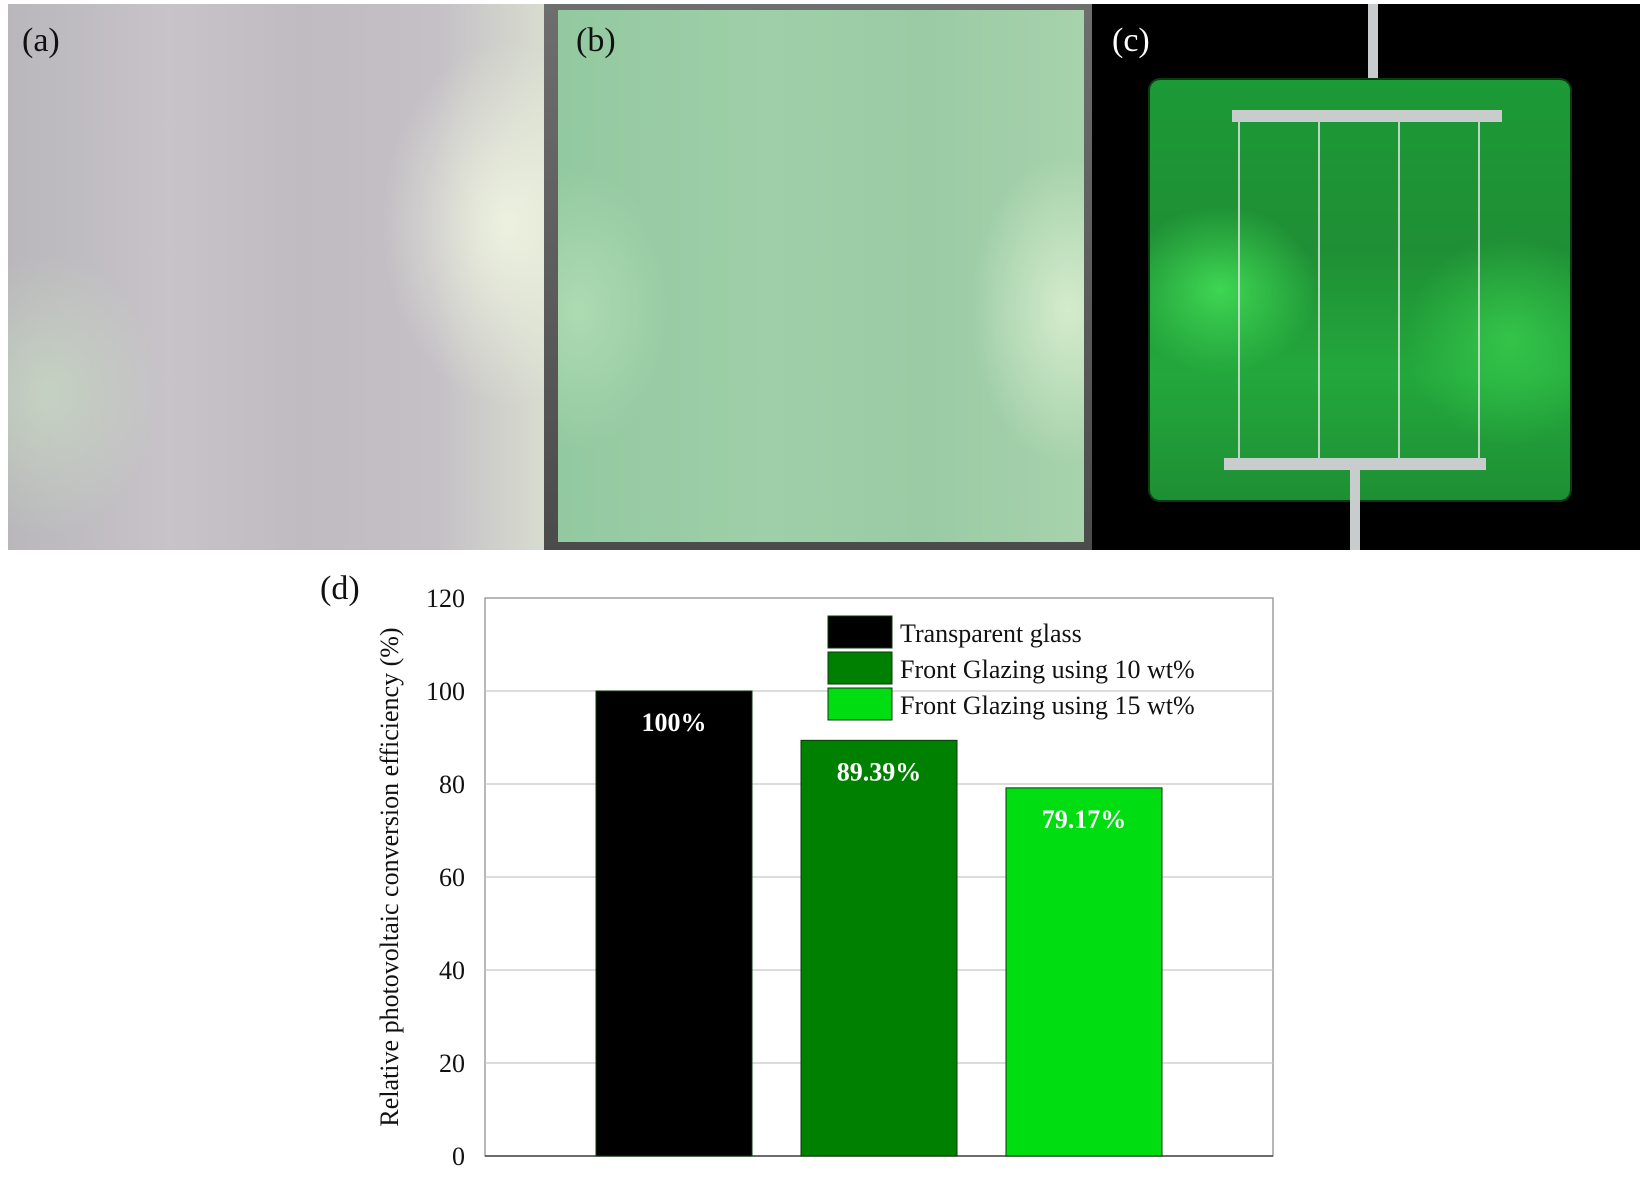 This screenshot has width=1640, height=1196. What do you see at coordinates (458, 1156) in the screenshot?
I see `y-tick-label: 0` at bounding box center [458, 1156].